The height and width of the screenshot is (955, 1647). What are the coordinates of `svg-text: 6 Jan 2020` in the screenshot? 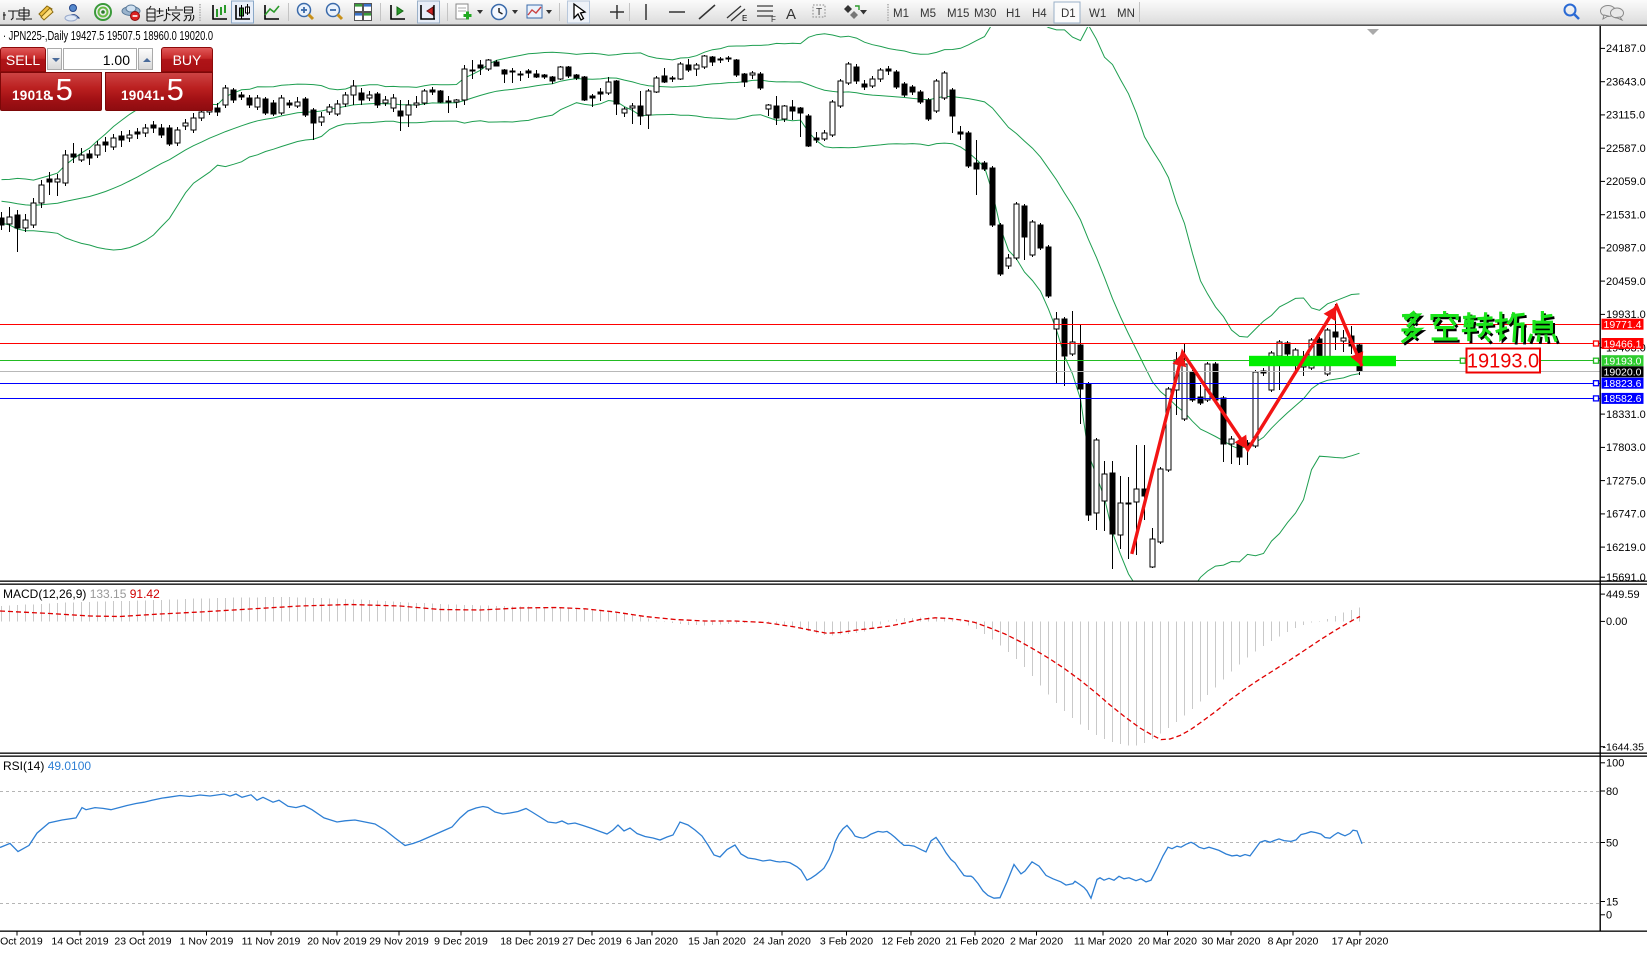 It's located at (652, 942).